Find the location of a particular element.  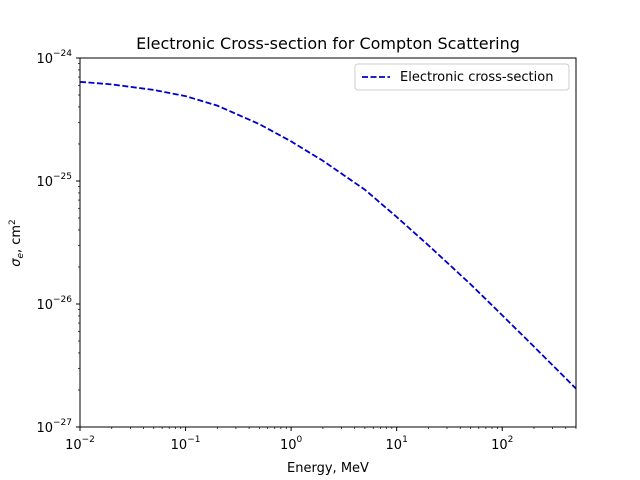

x-tick-label: 10⁰ is located at coordinates (291, 444).